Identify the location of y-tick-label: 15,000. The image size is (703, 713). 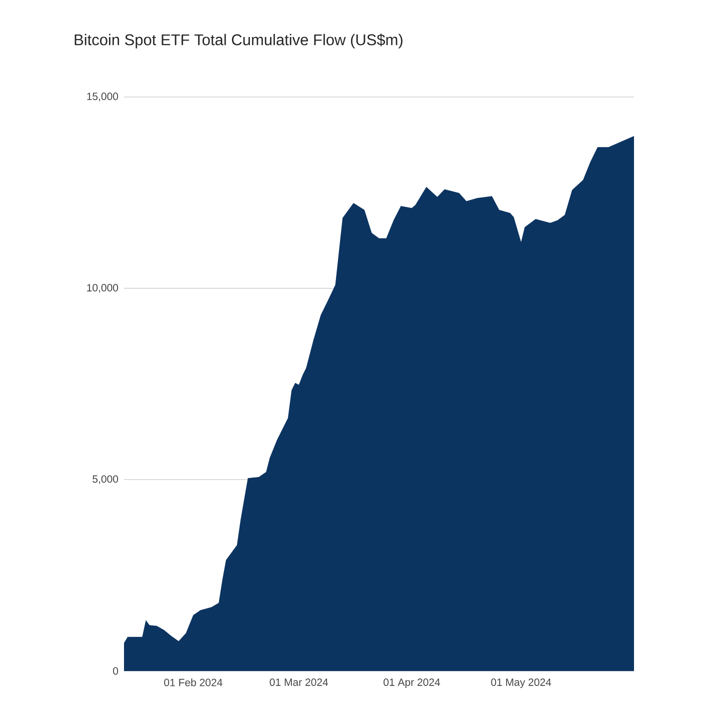
(102, 97).